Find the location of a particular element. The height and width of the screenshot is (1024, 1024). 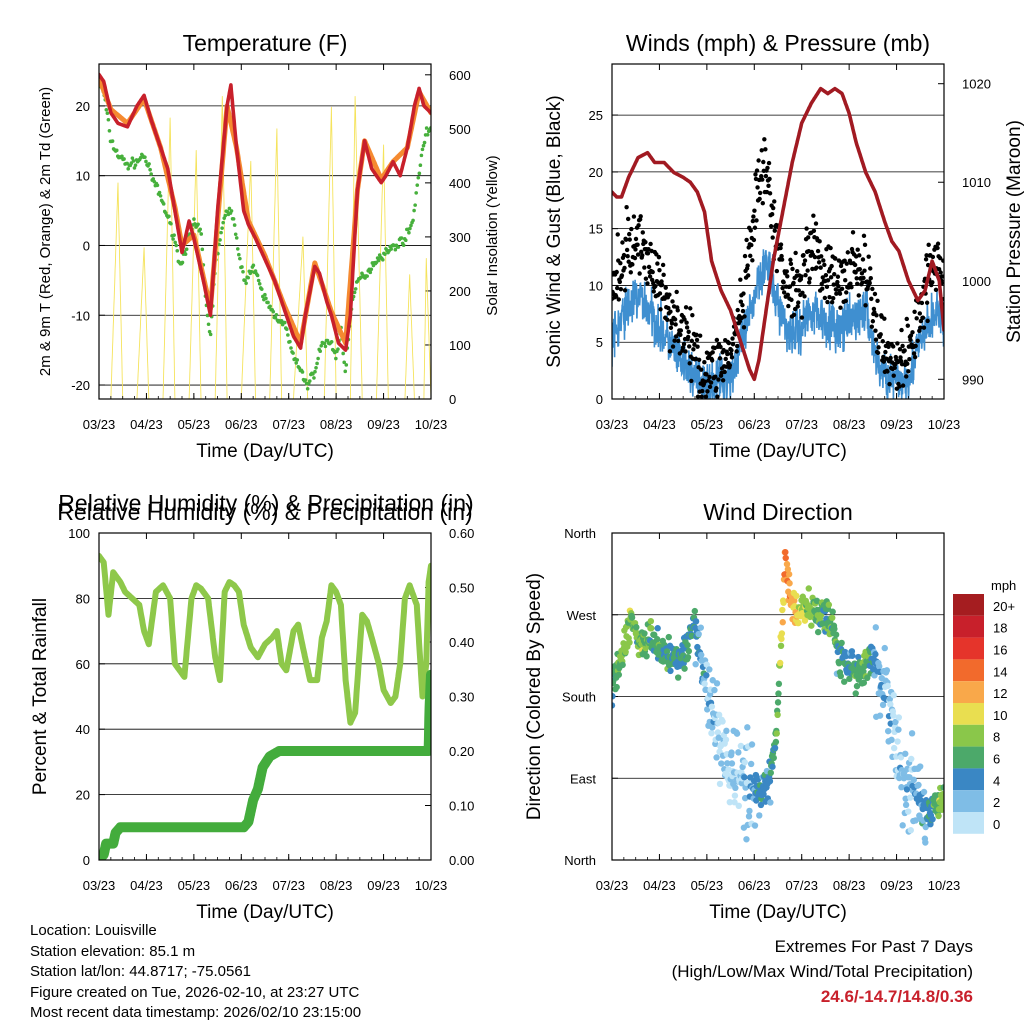

temp-xtick-label: 03/23 is located at coordinates (99, 424).